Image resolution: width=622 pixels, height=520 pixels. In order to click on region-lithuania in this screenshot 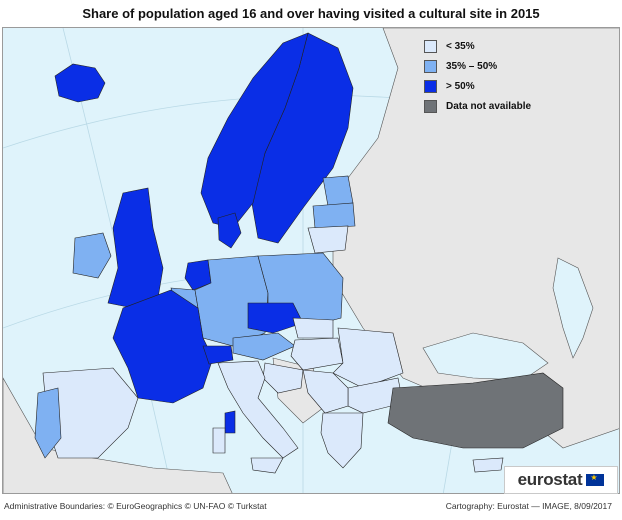, I will do `click(328, 239)`.